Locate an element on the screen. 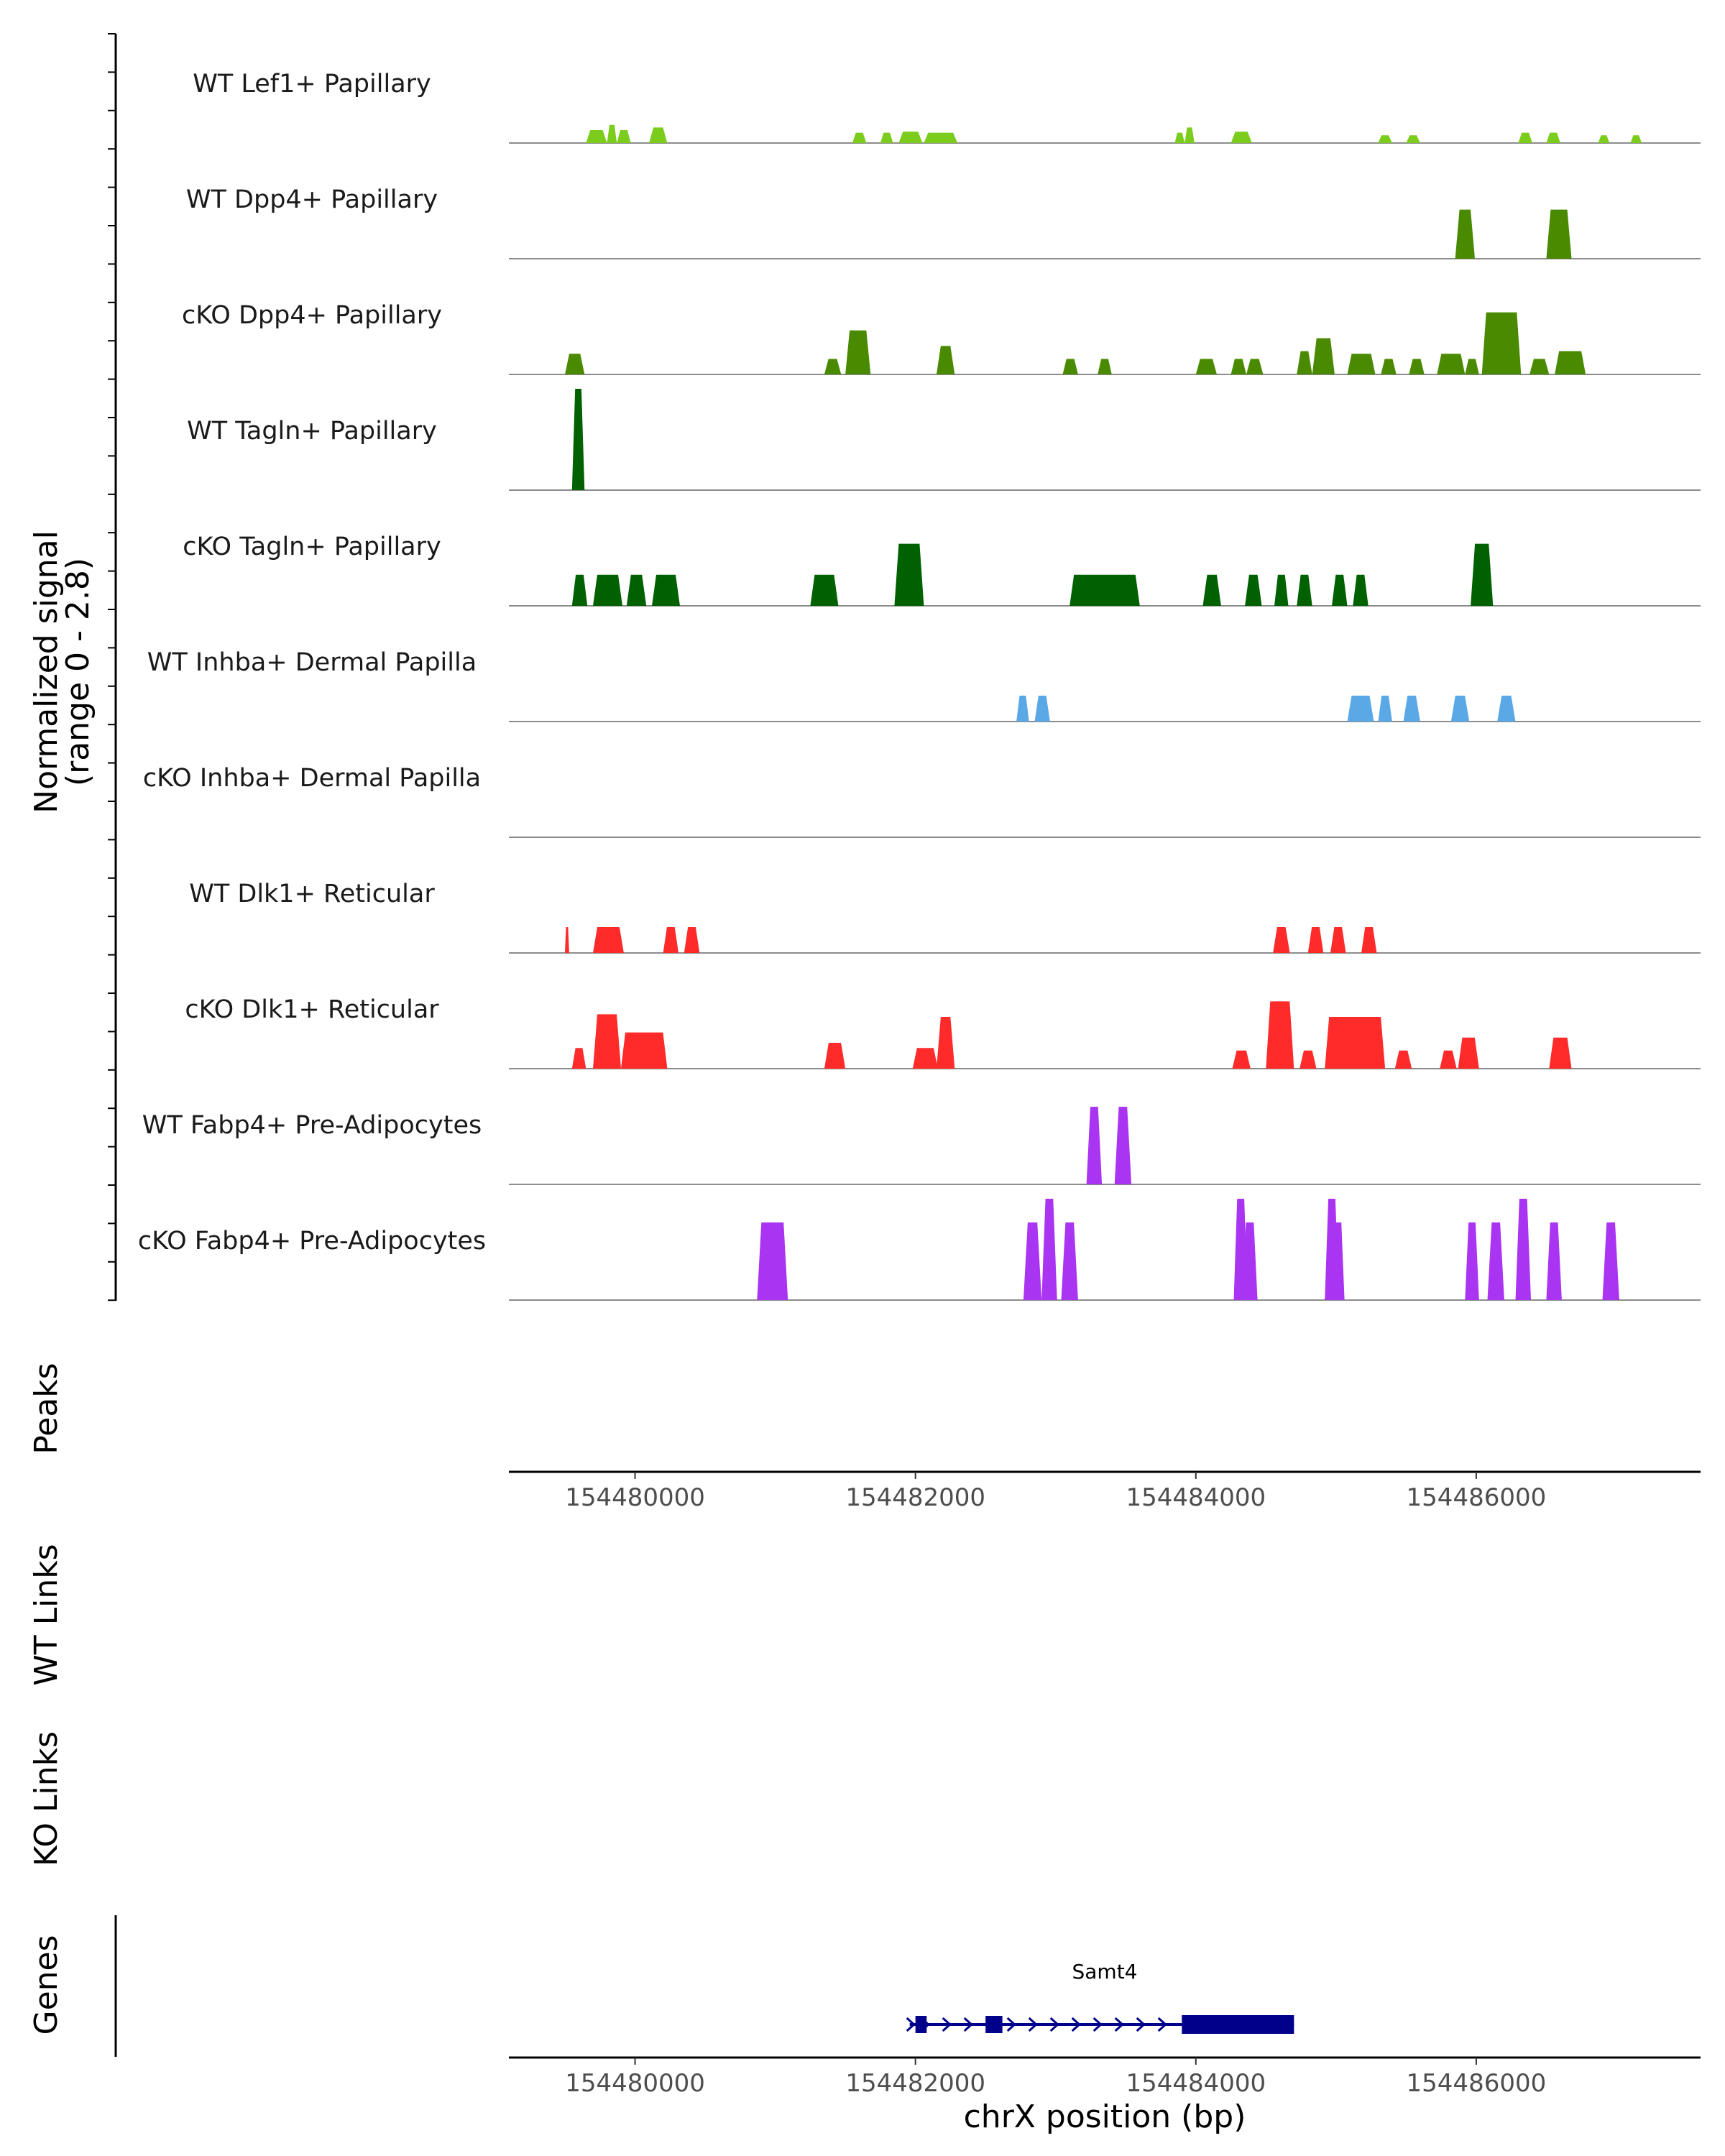 This screenshot has height=2156, width=1725. track-label: cKO Fabp4+ Pre-Adipocytes is located at coordinates (312, 1241).